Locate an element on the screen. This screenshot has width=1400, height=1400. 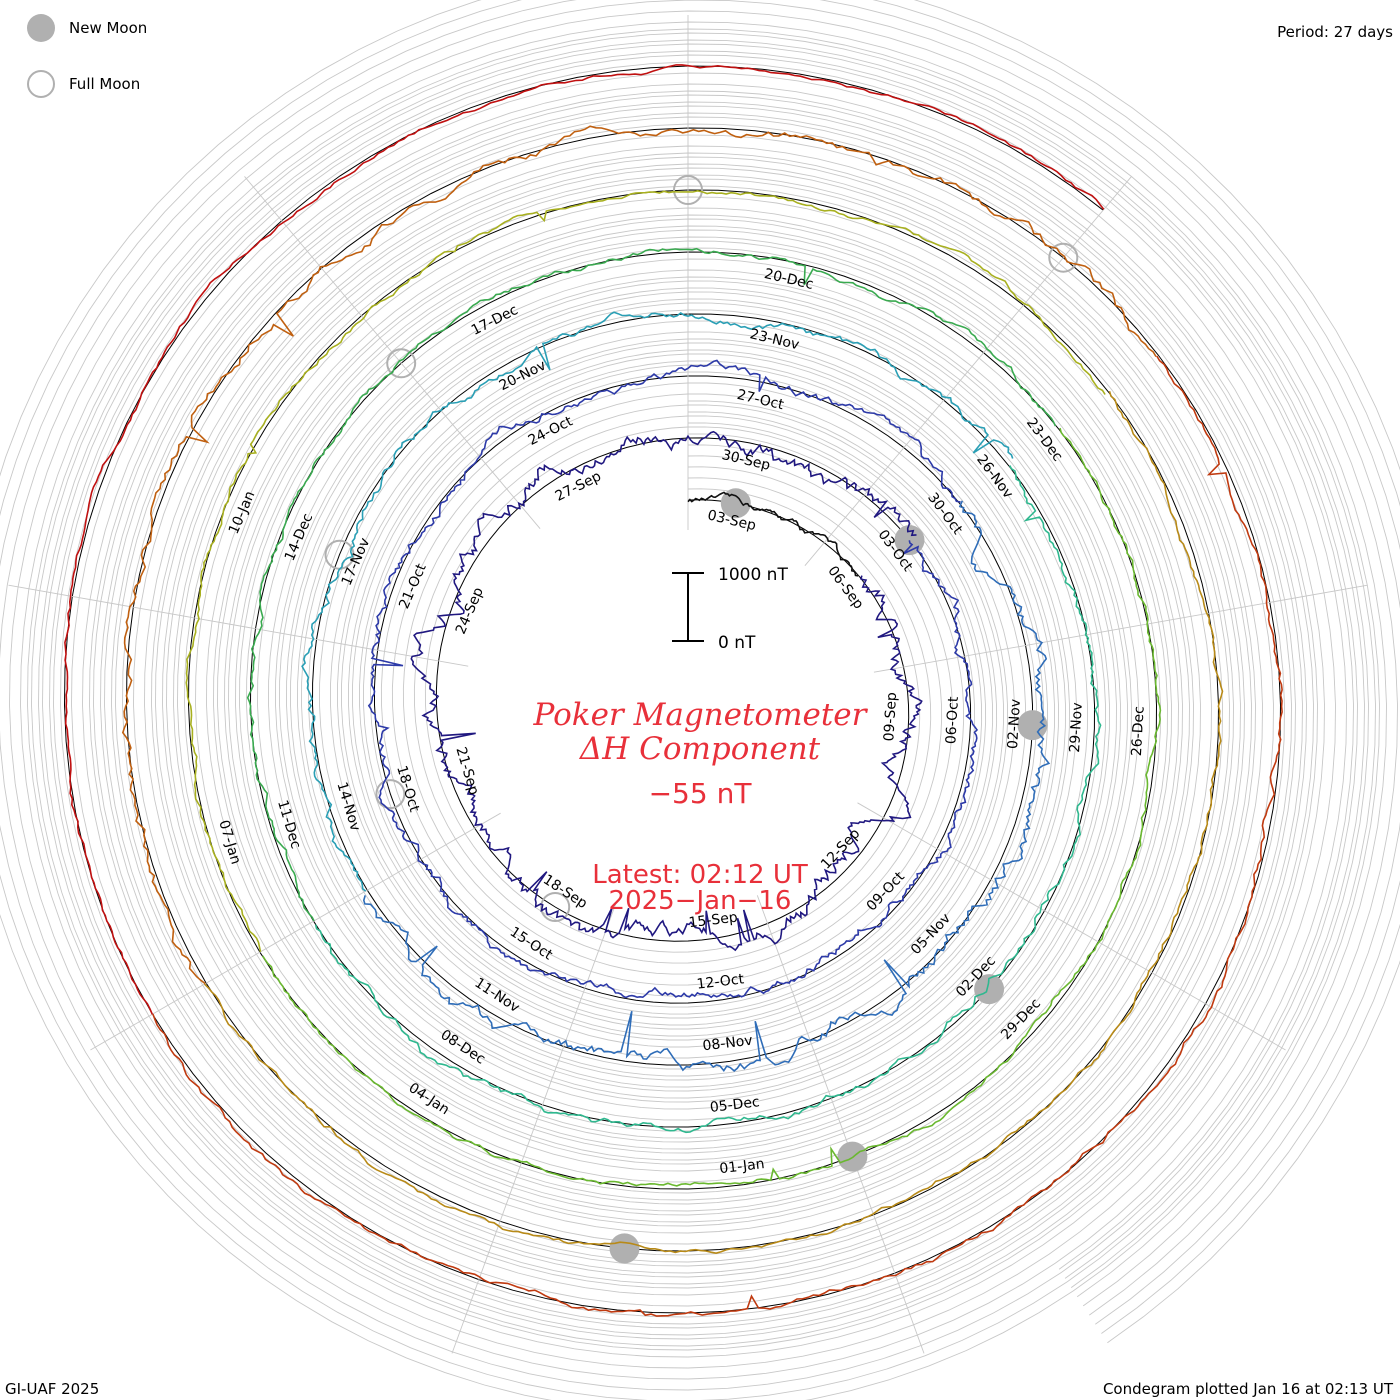
date-label-21: 02-Nov is located at coordinates (1014, 723).